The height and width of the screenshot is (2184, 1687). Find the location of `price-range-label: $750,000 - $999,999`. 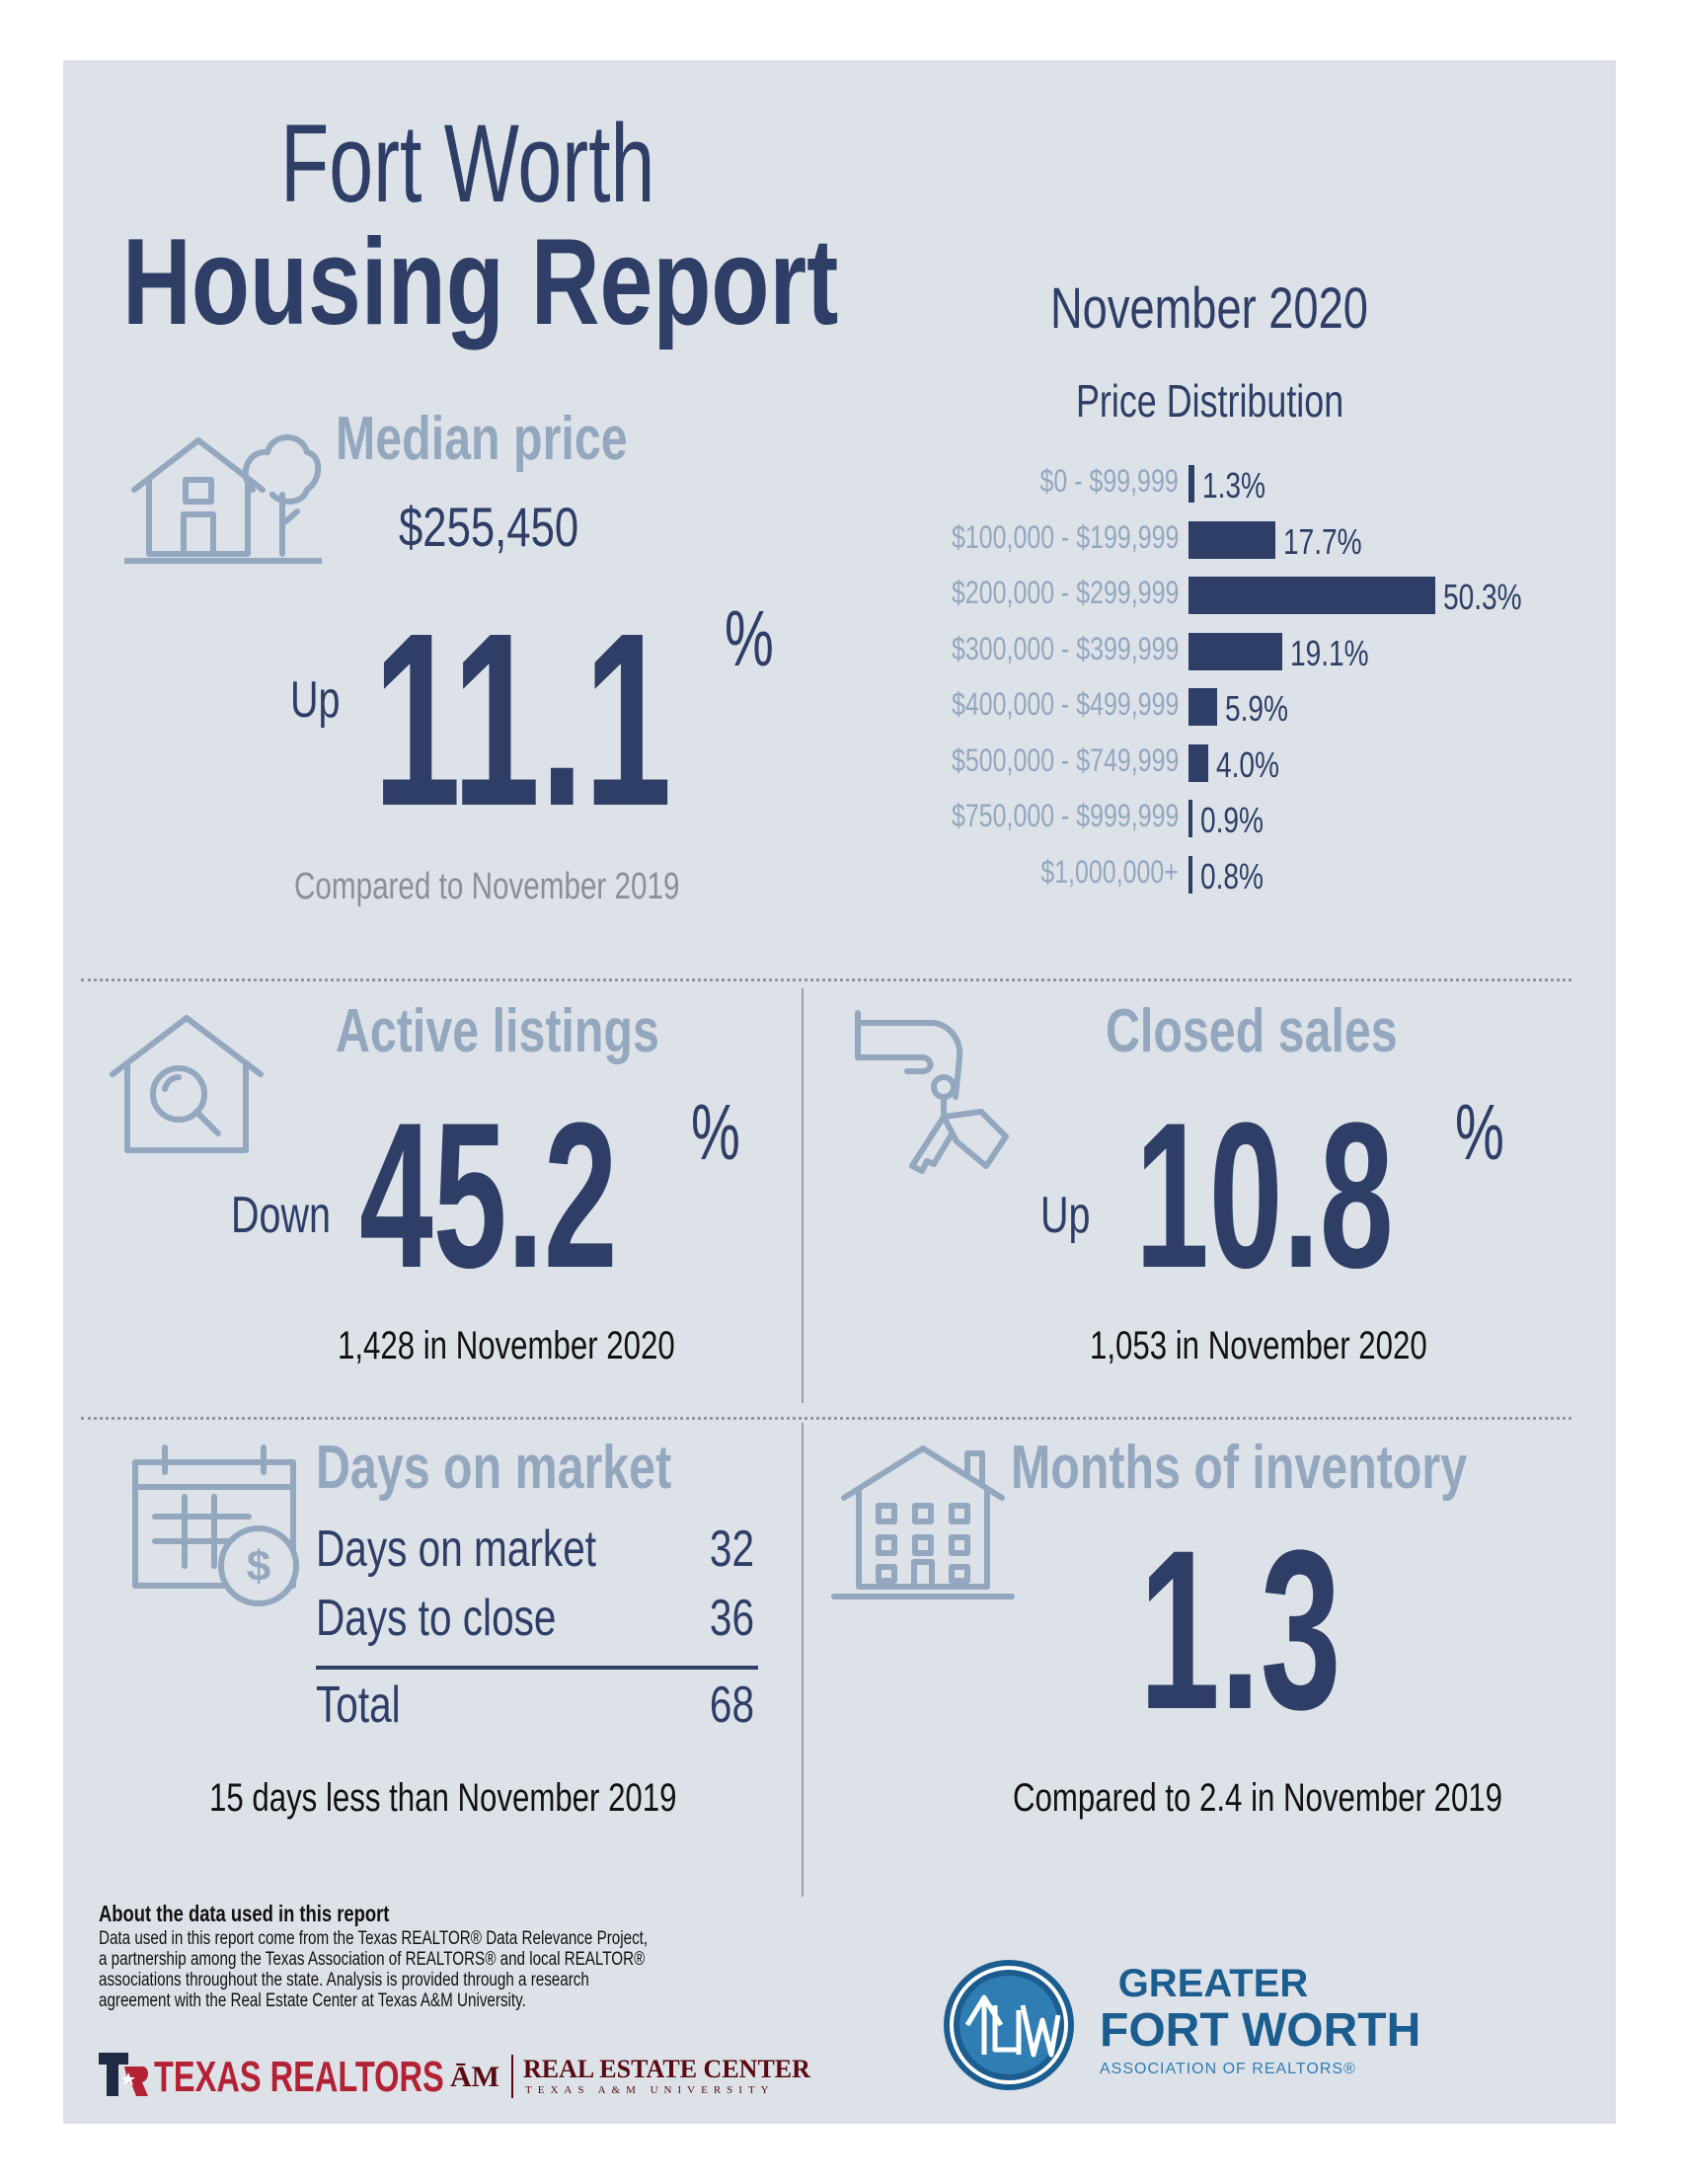

price-range-label: $750,000 - $999,999 is located at coordinates (1065, 815).